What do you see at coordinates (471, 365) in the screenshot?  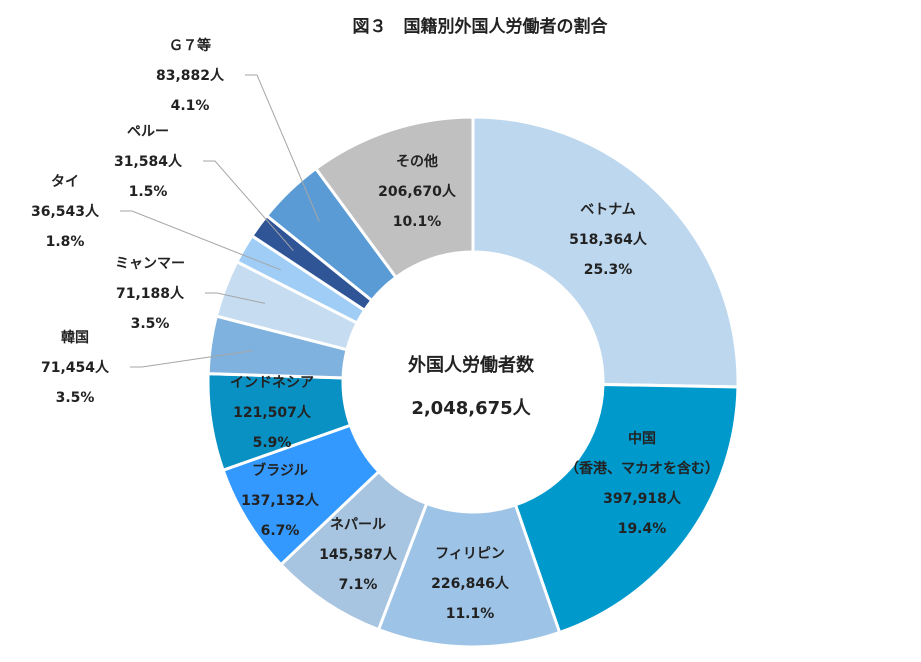 I see `center-label: 外国人労働者数` at bounding box center [471, 365].